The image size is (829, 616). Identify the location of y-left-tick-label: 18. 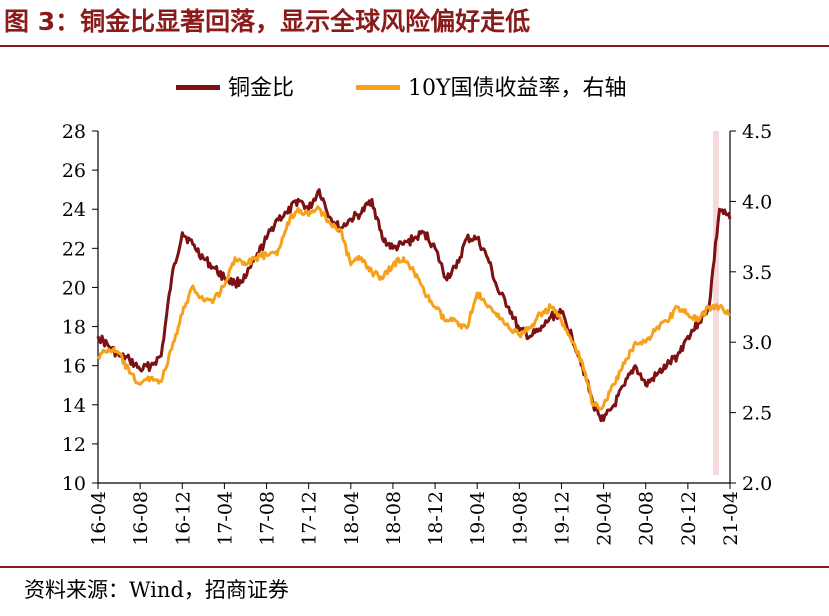
(74, 328).